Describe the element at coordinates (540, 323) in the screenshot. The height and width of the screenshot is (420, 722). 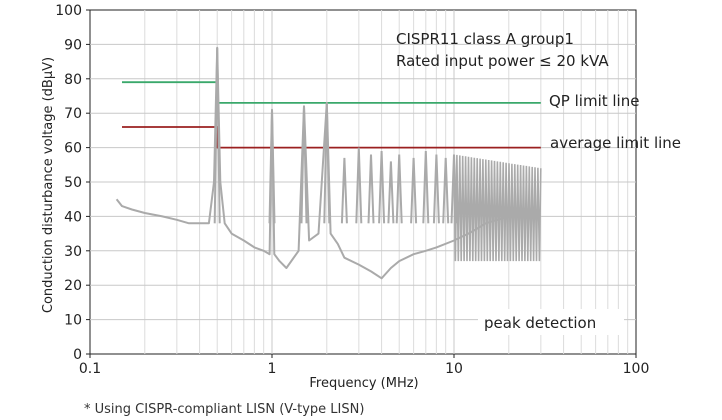
I see `peak-detection-label: peak detection` at that location.